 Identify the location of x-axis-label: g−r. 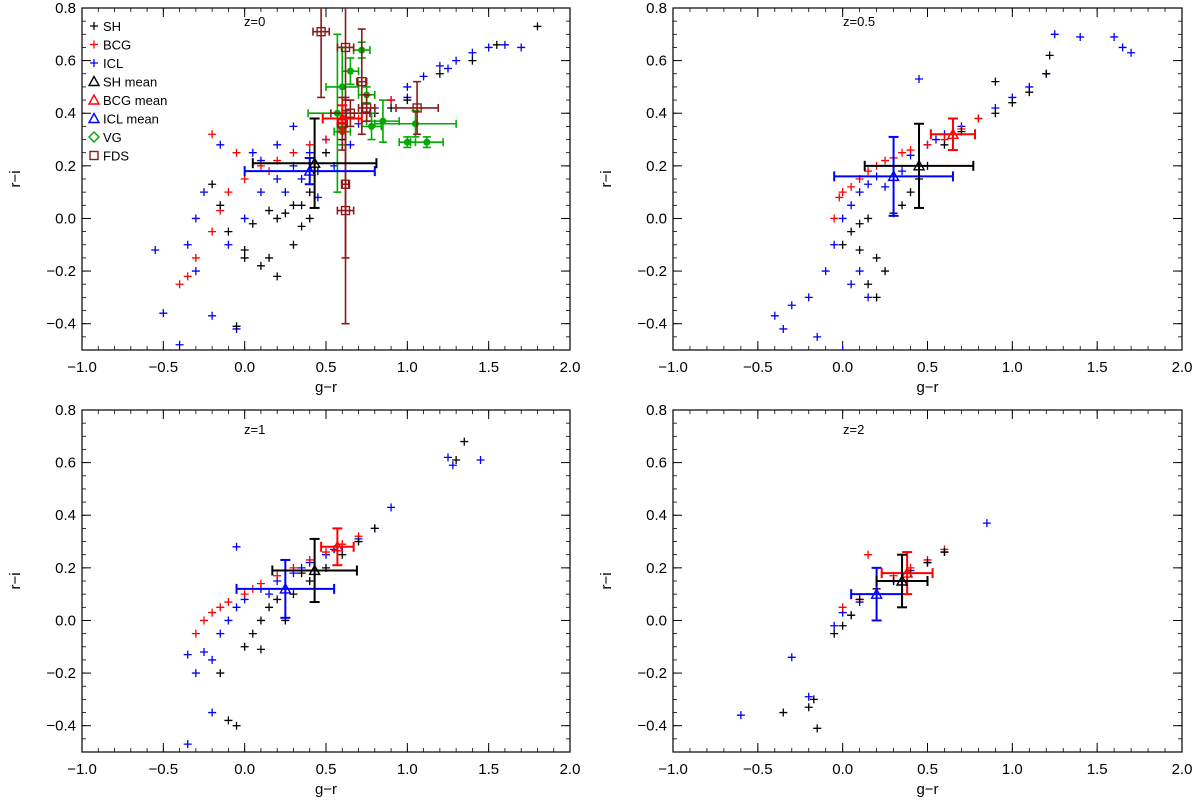
(326, 387).